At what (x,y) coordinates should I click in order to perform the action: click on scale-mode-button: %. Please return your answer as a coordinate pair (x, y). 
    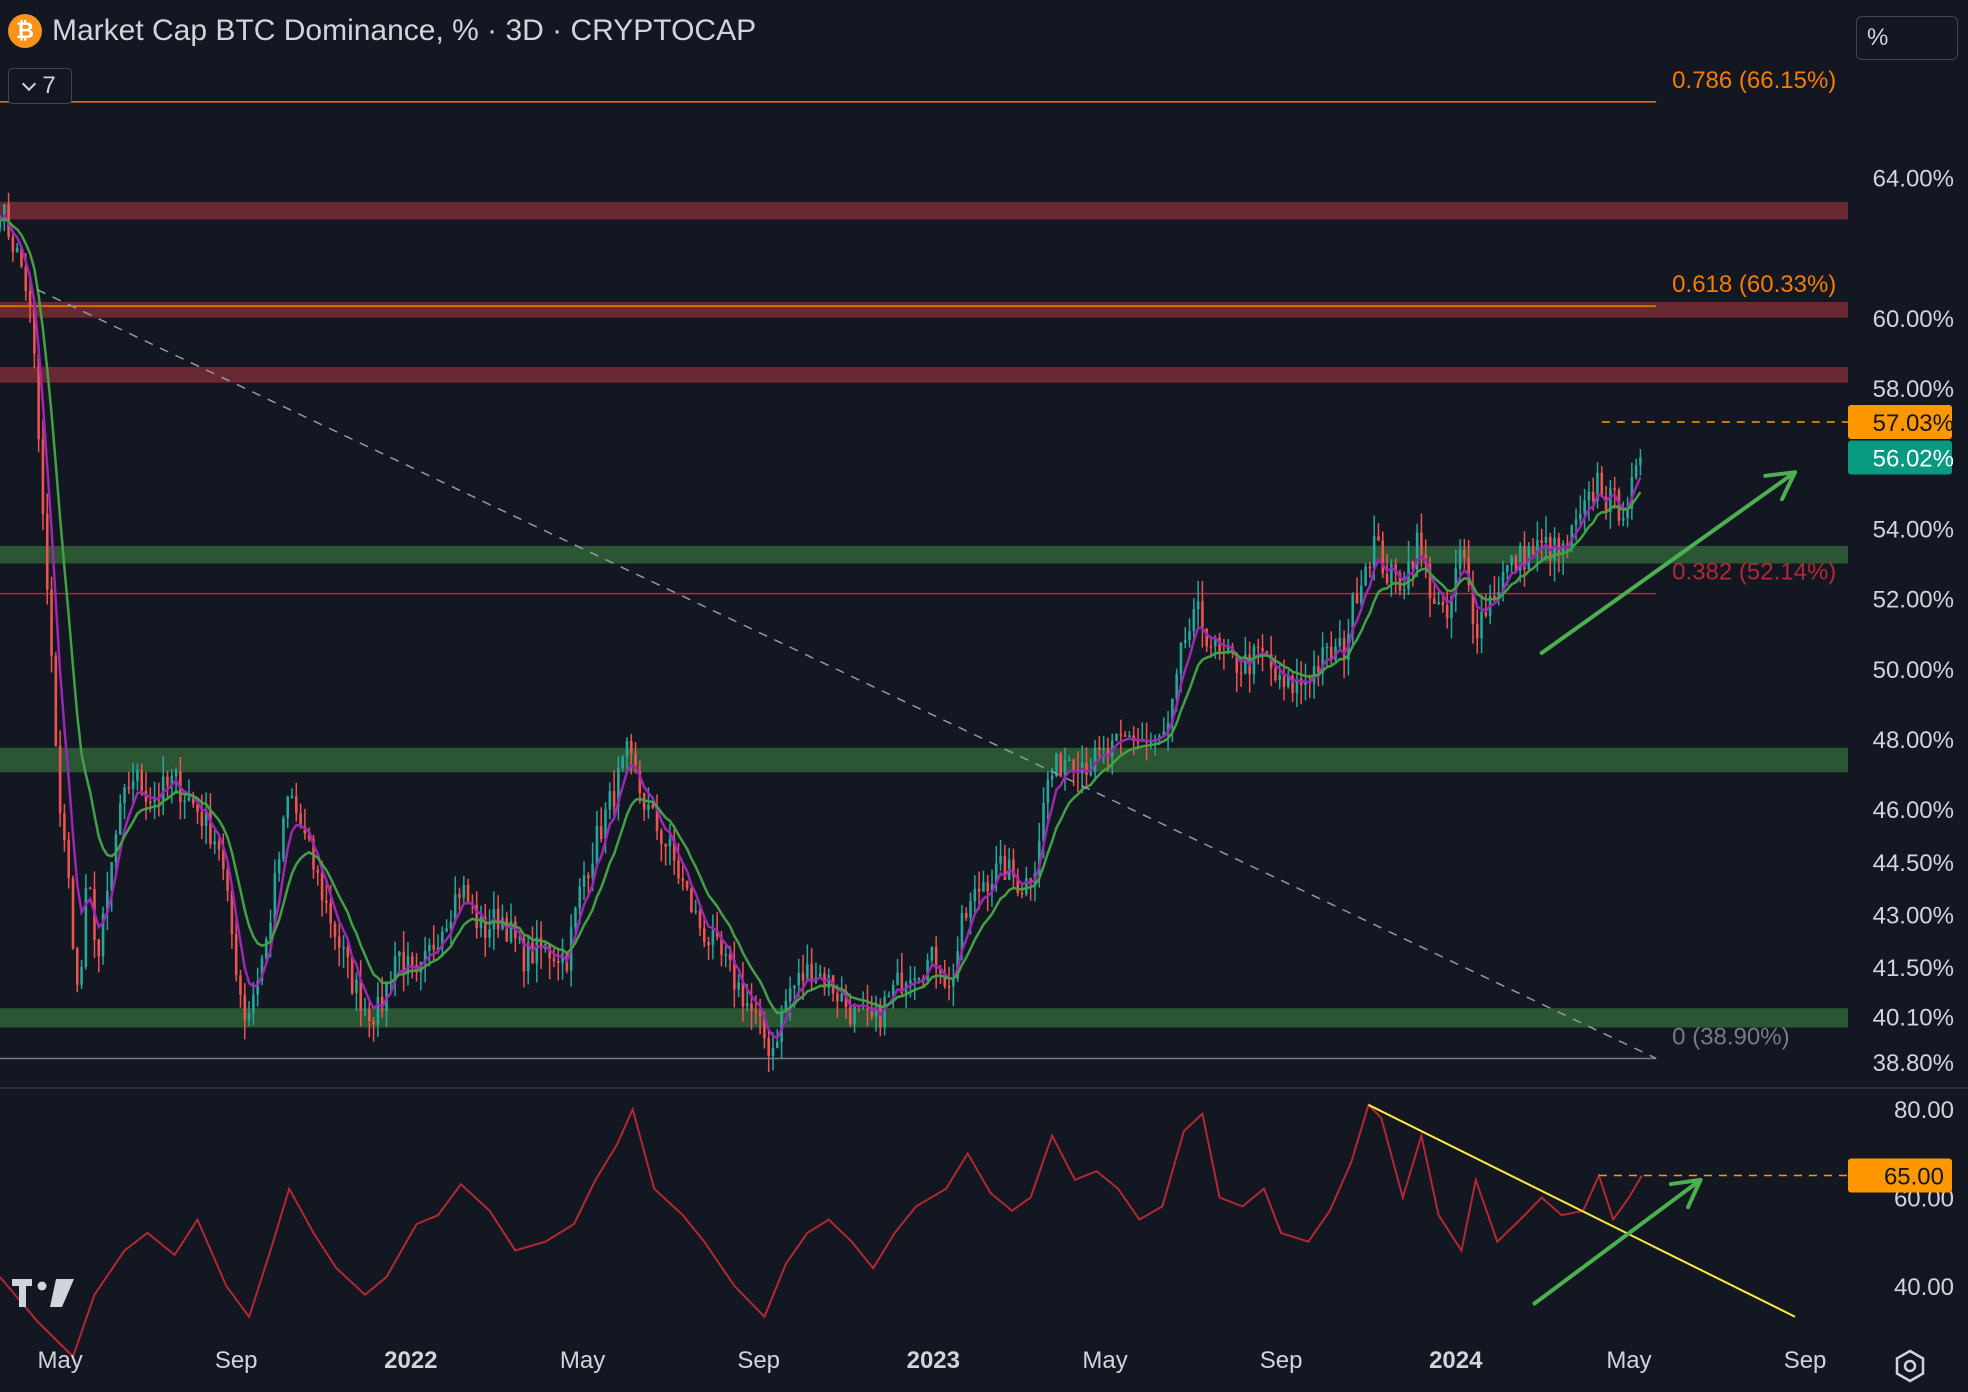
    Looking at the image, I should click on (1907, 38).